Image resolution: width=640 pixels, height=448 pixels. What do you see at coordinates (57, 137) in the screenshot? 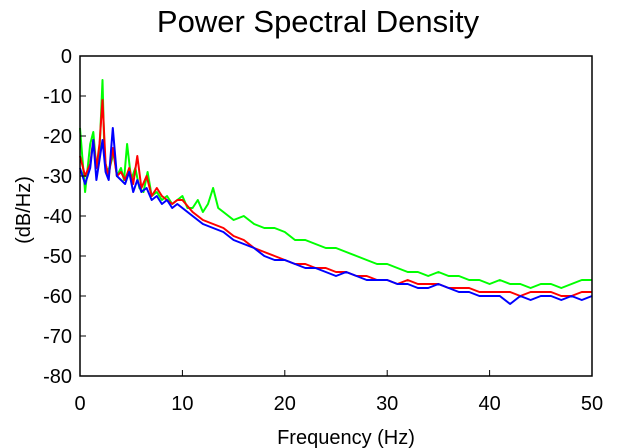
I see `y-tick-label-2: -20` at bounding box center [57, 137].